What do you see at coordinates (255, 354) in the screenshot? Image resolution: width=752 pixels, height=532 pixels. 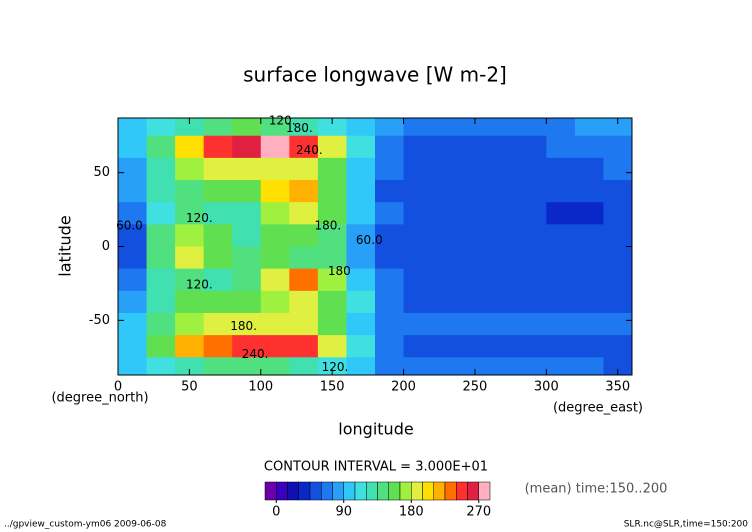 I see `contour-label: 240.` at bounding box center [255, 354].